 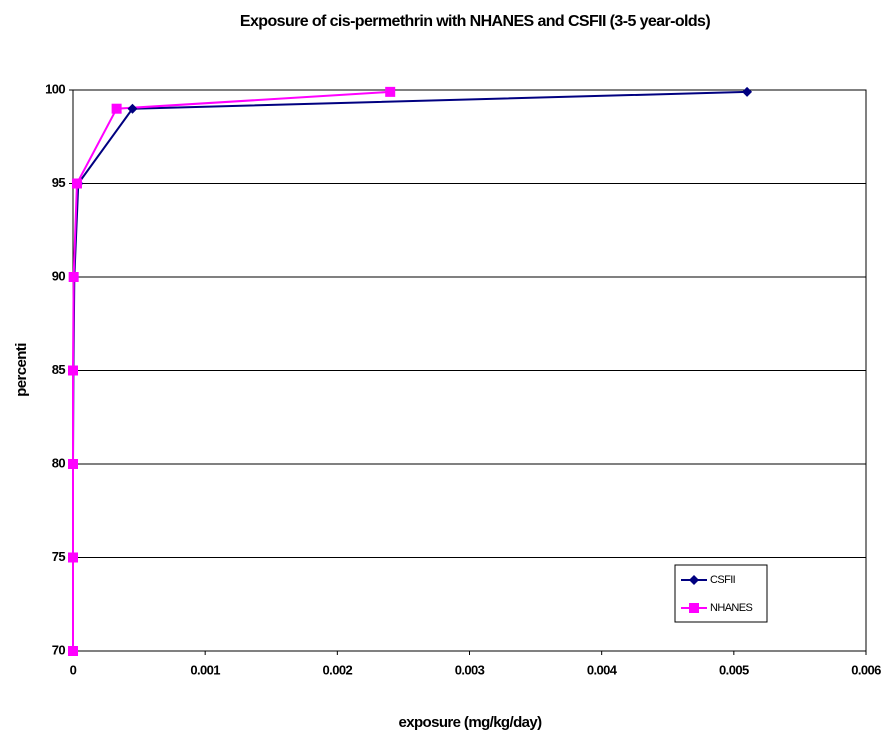 What do you see at coordinates (59, 462) in the screenshot?
I see `y-tick-label: 80` at bounding box center [59, 462].